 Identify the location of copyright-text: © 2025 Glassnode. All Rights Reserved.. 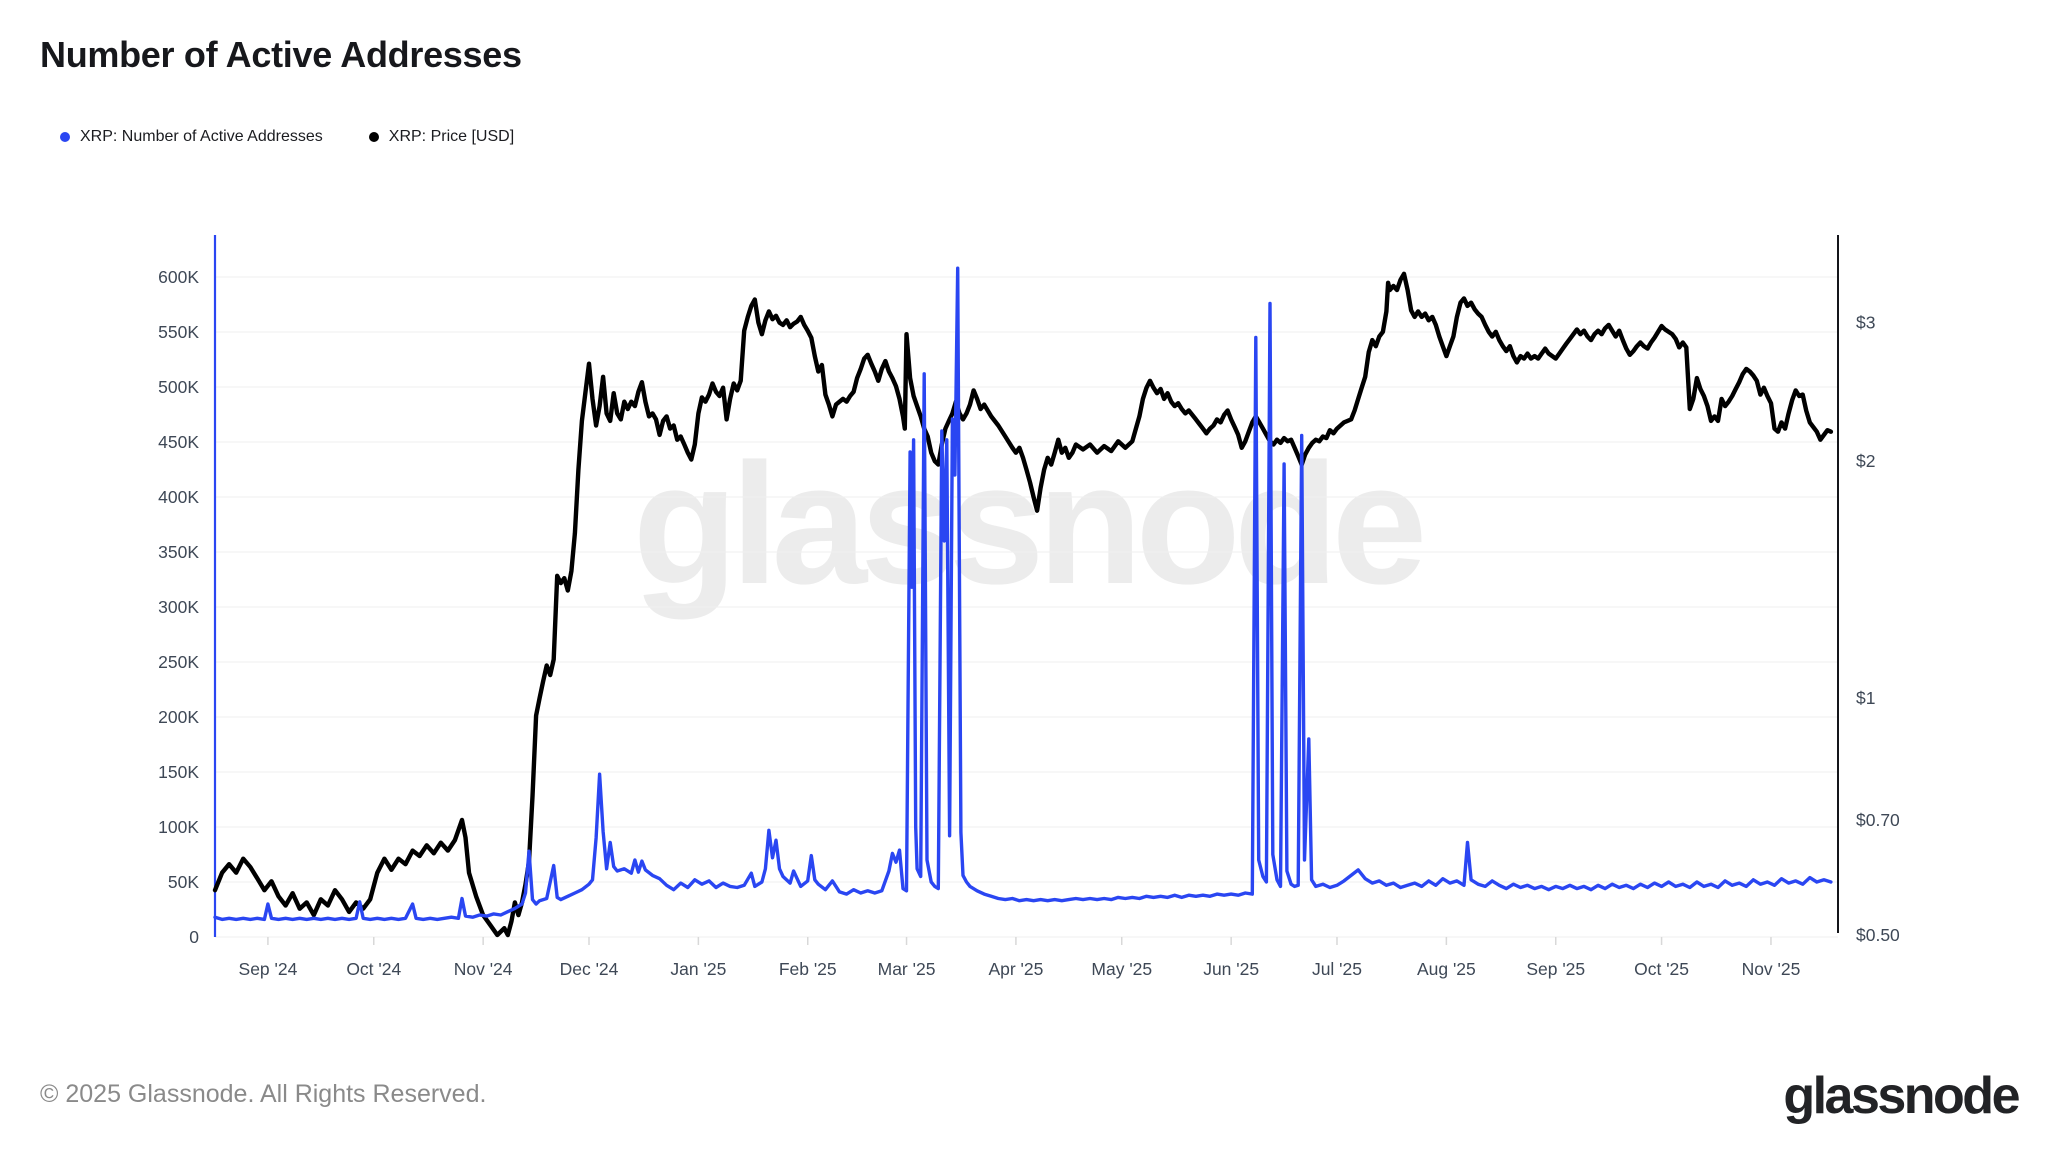
(263, 1094).